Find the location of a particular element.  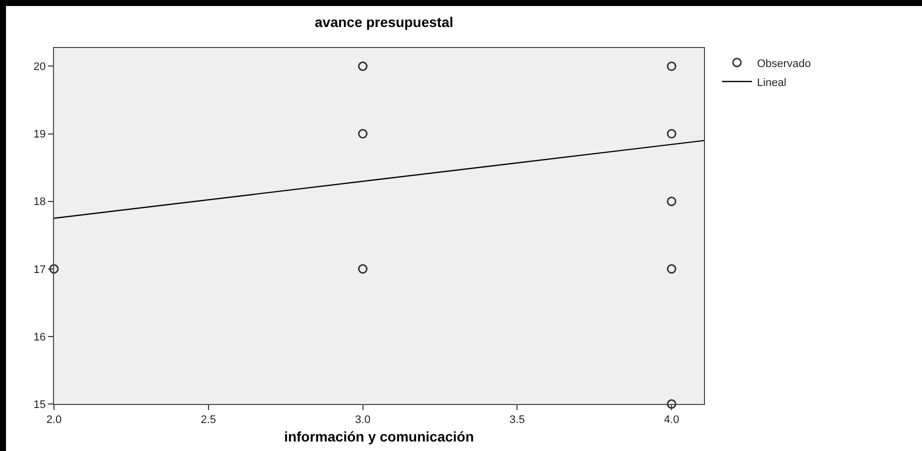

y-tick-label: 16 is located at coordinates (40, 337).